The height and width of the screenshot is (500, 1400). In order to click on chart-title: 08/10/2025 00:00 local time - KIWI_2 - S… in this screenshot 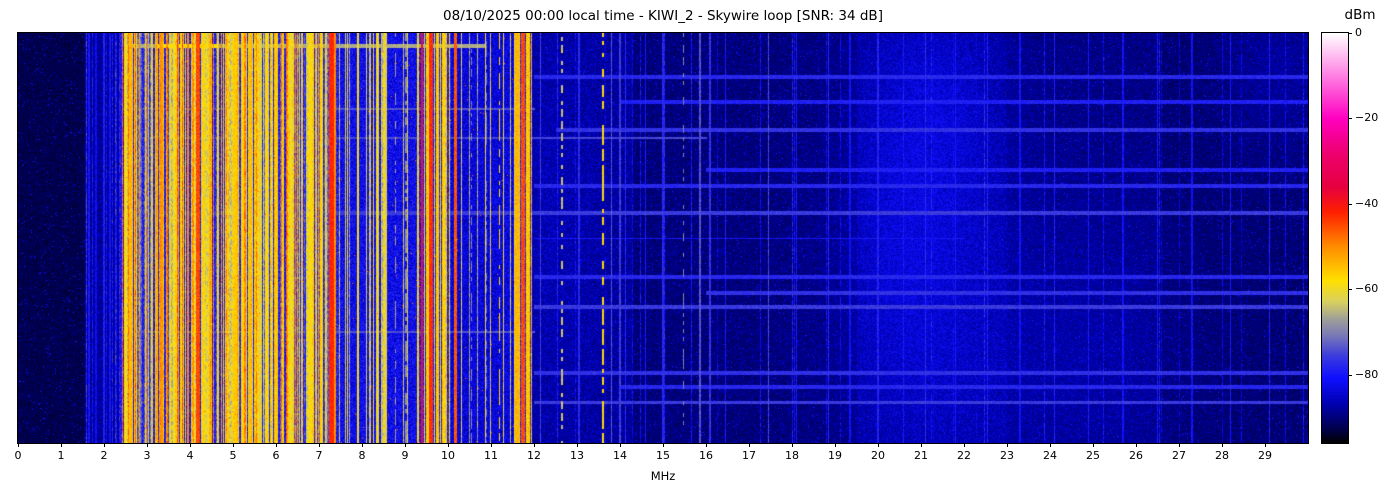, I will do `click(663, 16)`.